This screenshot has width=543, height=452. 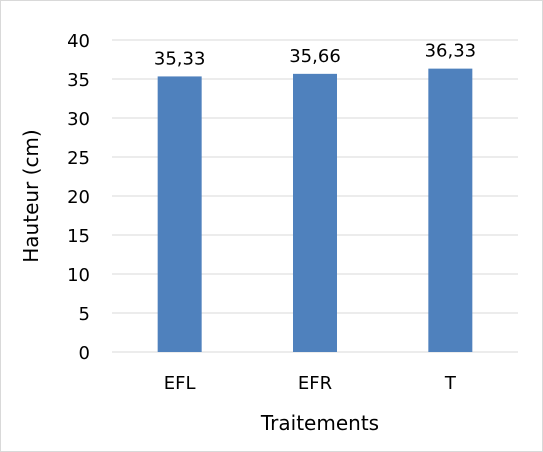 I want to click on y-tick-label: 20, so click(x=78, y=197).